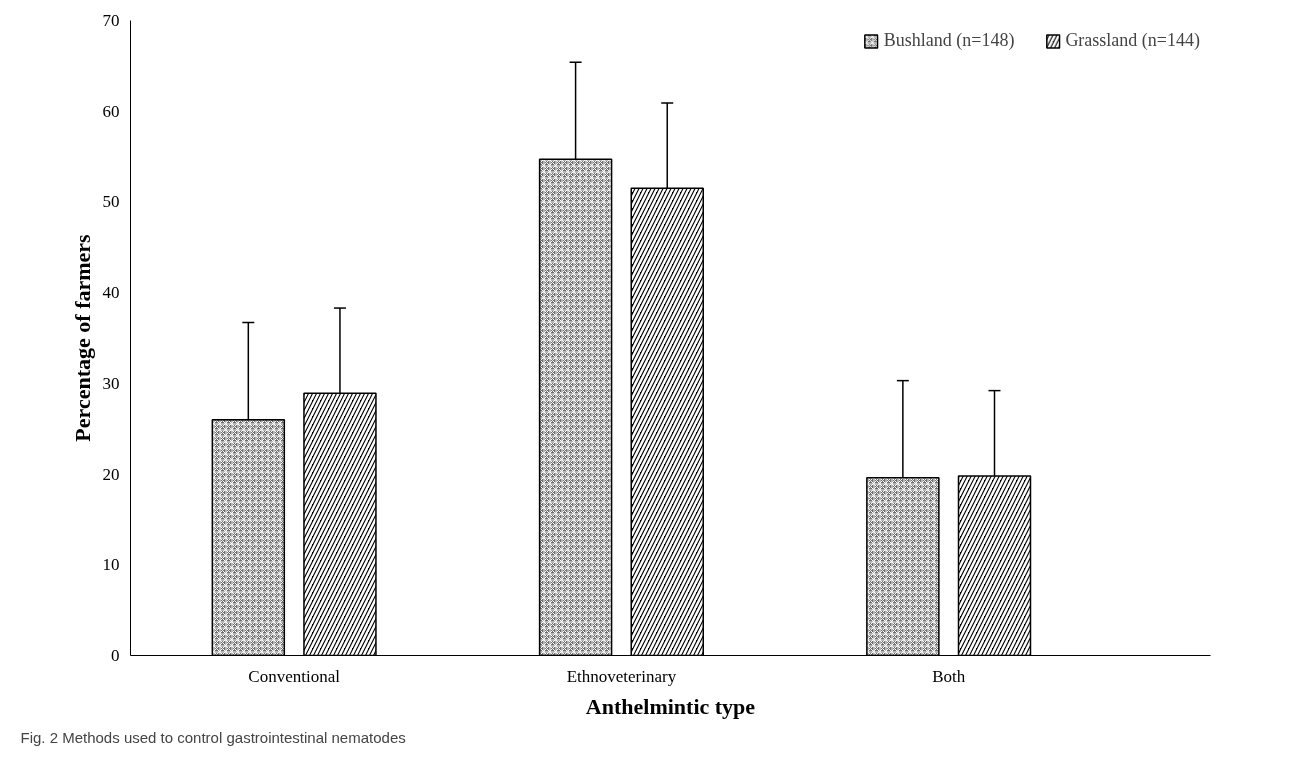  What do you see at coordinates (111, 474) in the screenshot?
I see `y-tick-label: 20` at bounding box center [111, 474].